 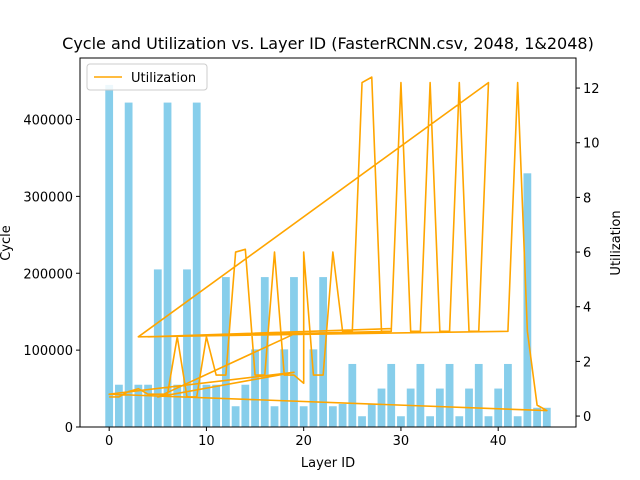 I want to click on legend-label: Utilization, so click(x=163, y=78).